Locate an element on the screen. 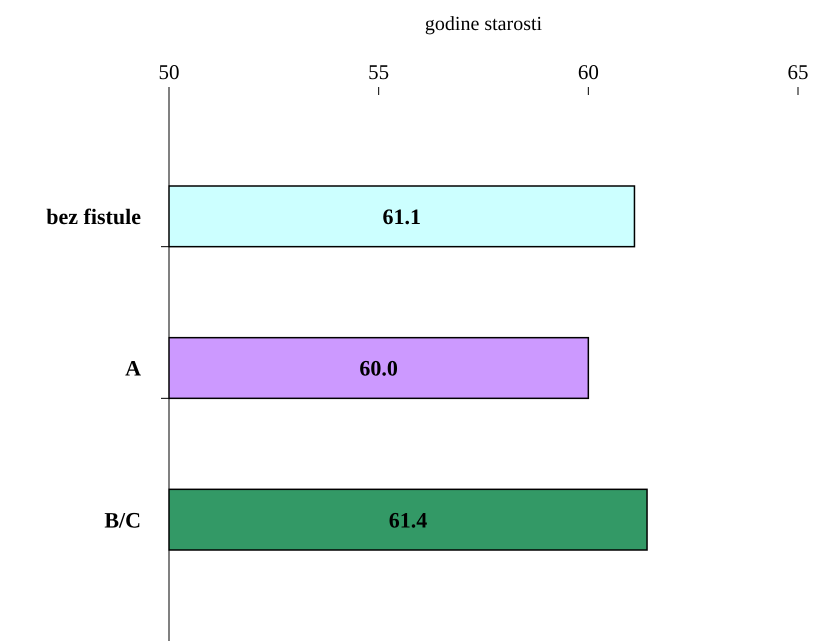 This screenshot has width=814, height=641. x-tick-label: 50 is located at coordinates (169, 72).